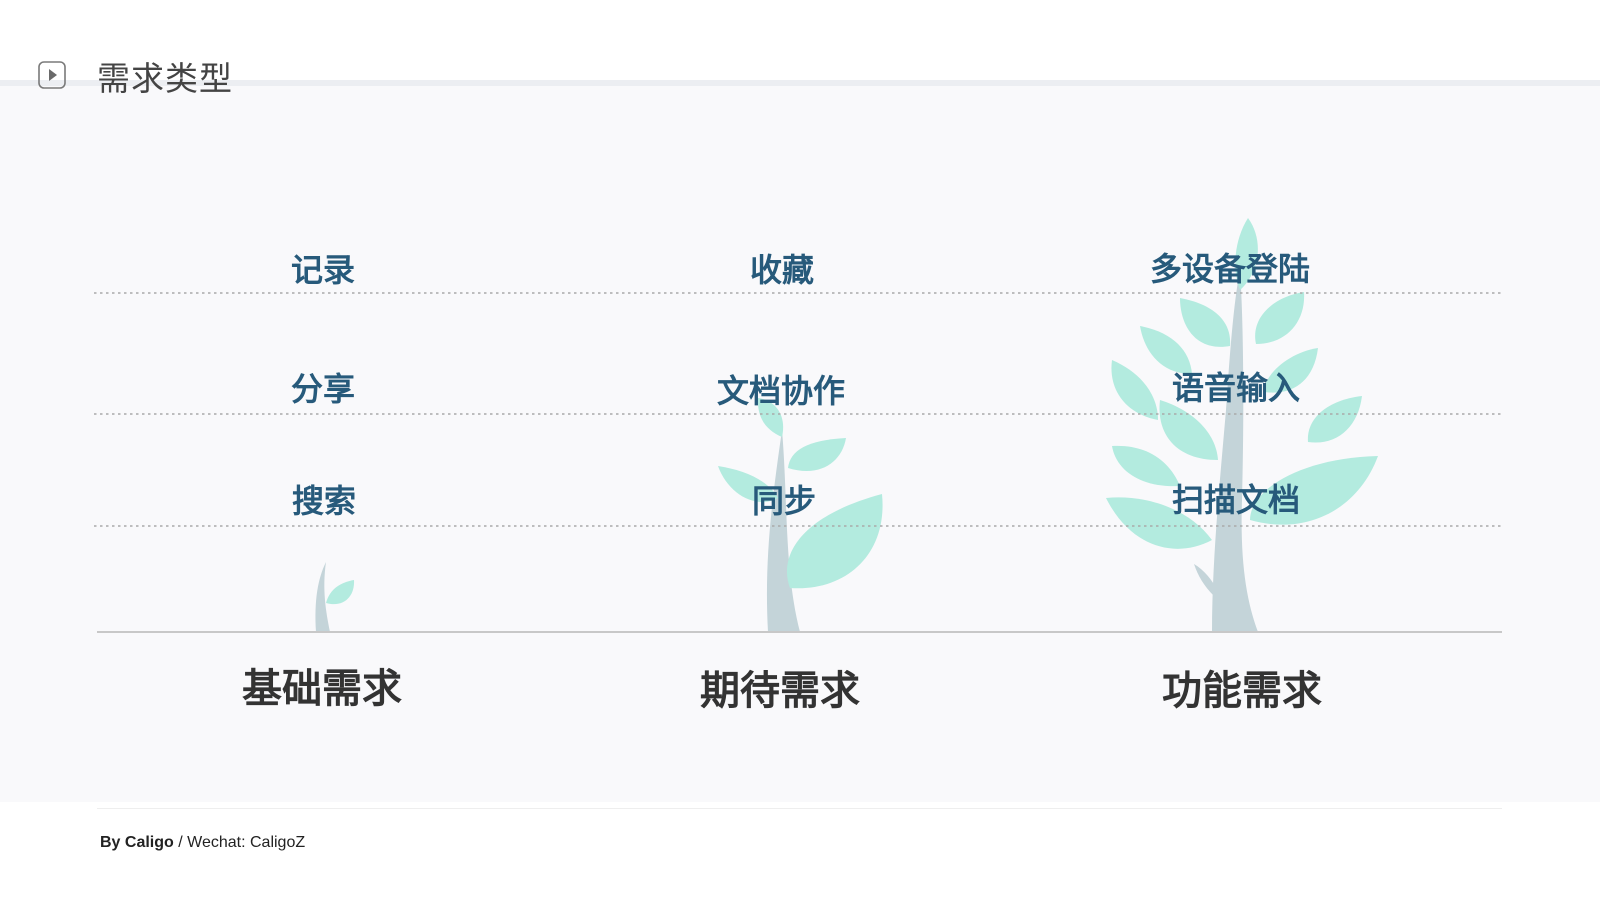 The width and height of the screenshot is (1600, 900). I want to click on item-label-share: 分享, so click(323, 389).